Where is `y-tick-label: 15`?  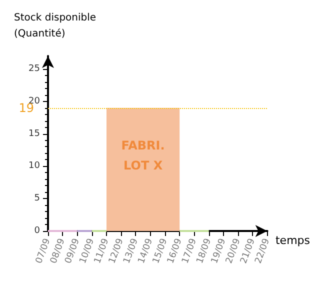 y-tick-label: 15 is located at coordinates (34, 133).